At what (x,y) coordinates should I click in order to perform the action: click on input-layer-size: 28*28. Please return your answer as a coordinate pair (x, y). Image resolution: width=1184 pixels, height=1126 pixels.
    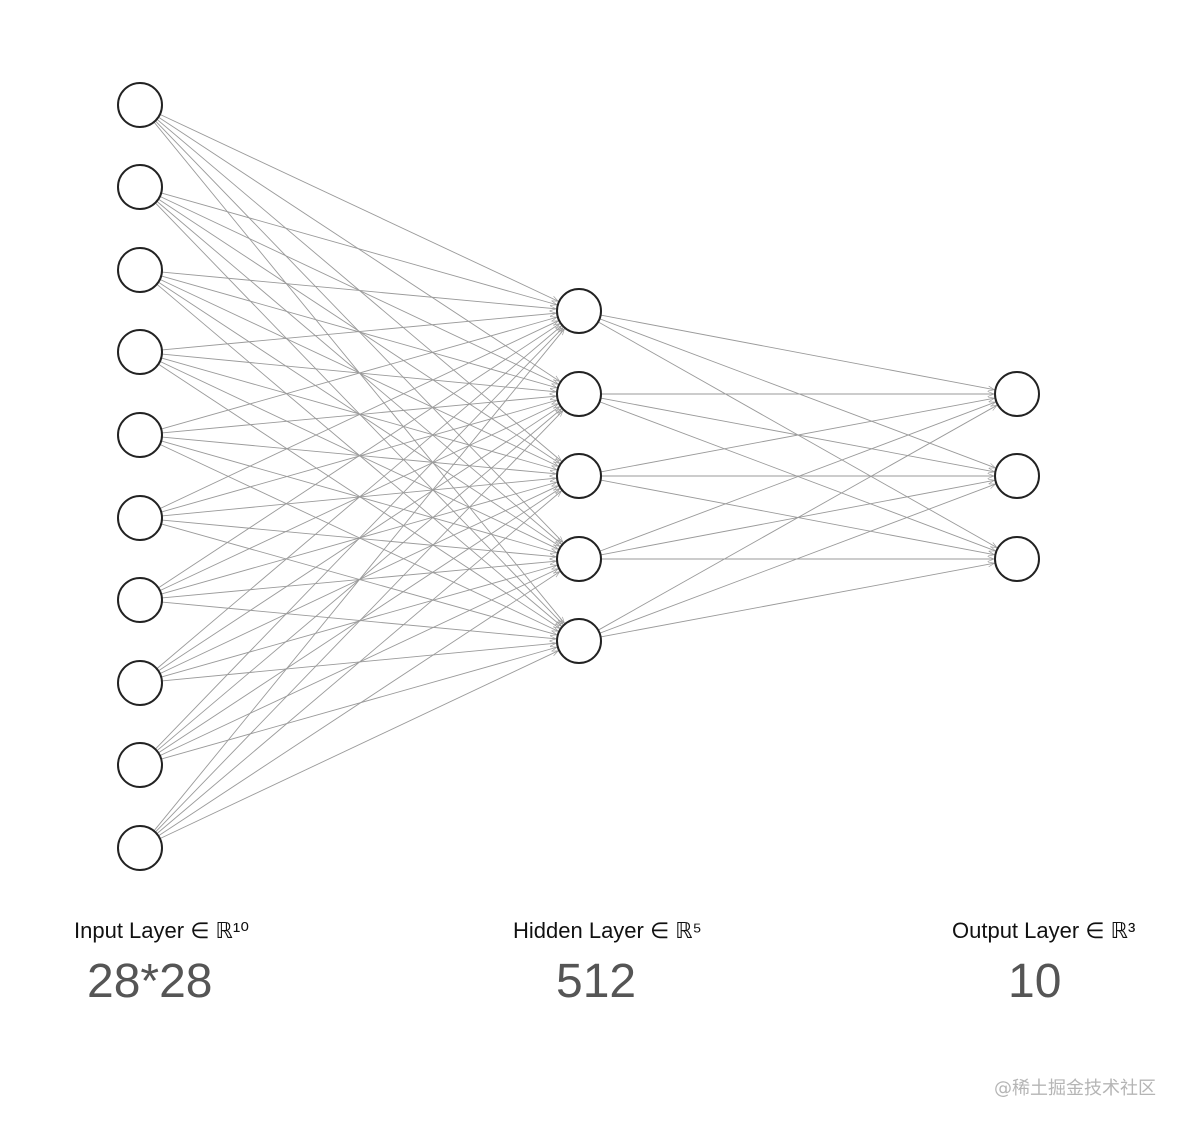
    Looking at the image, I should click on (150, 981).